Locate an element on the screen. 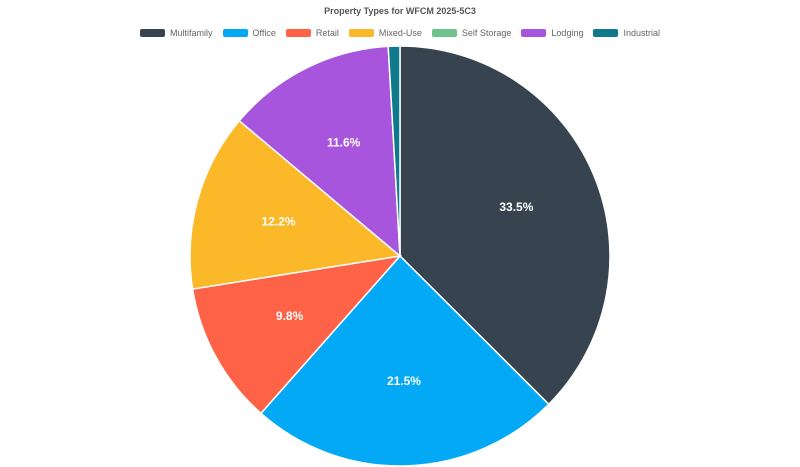 The height and width of the screenshot is (467, 800). legend-item-self-storage: Self Storage is located at coordinates (471, 33).